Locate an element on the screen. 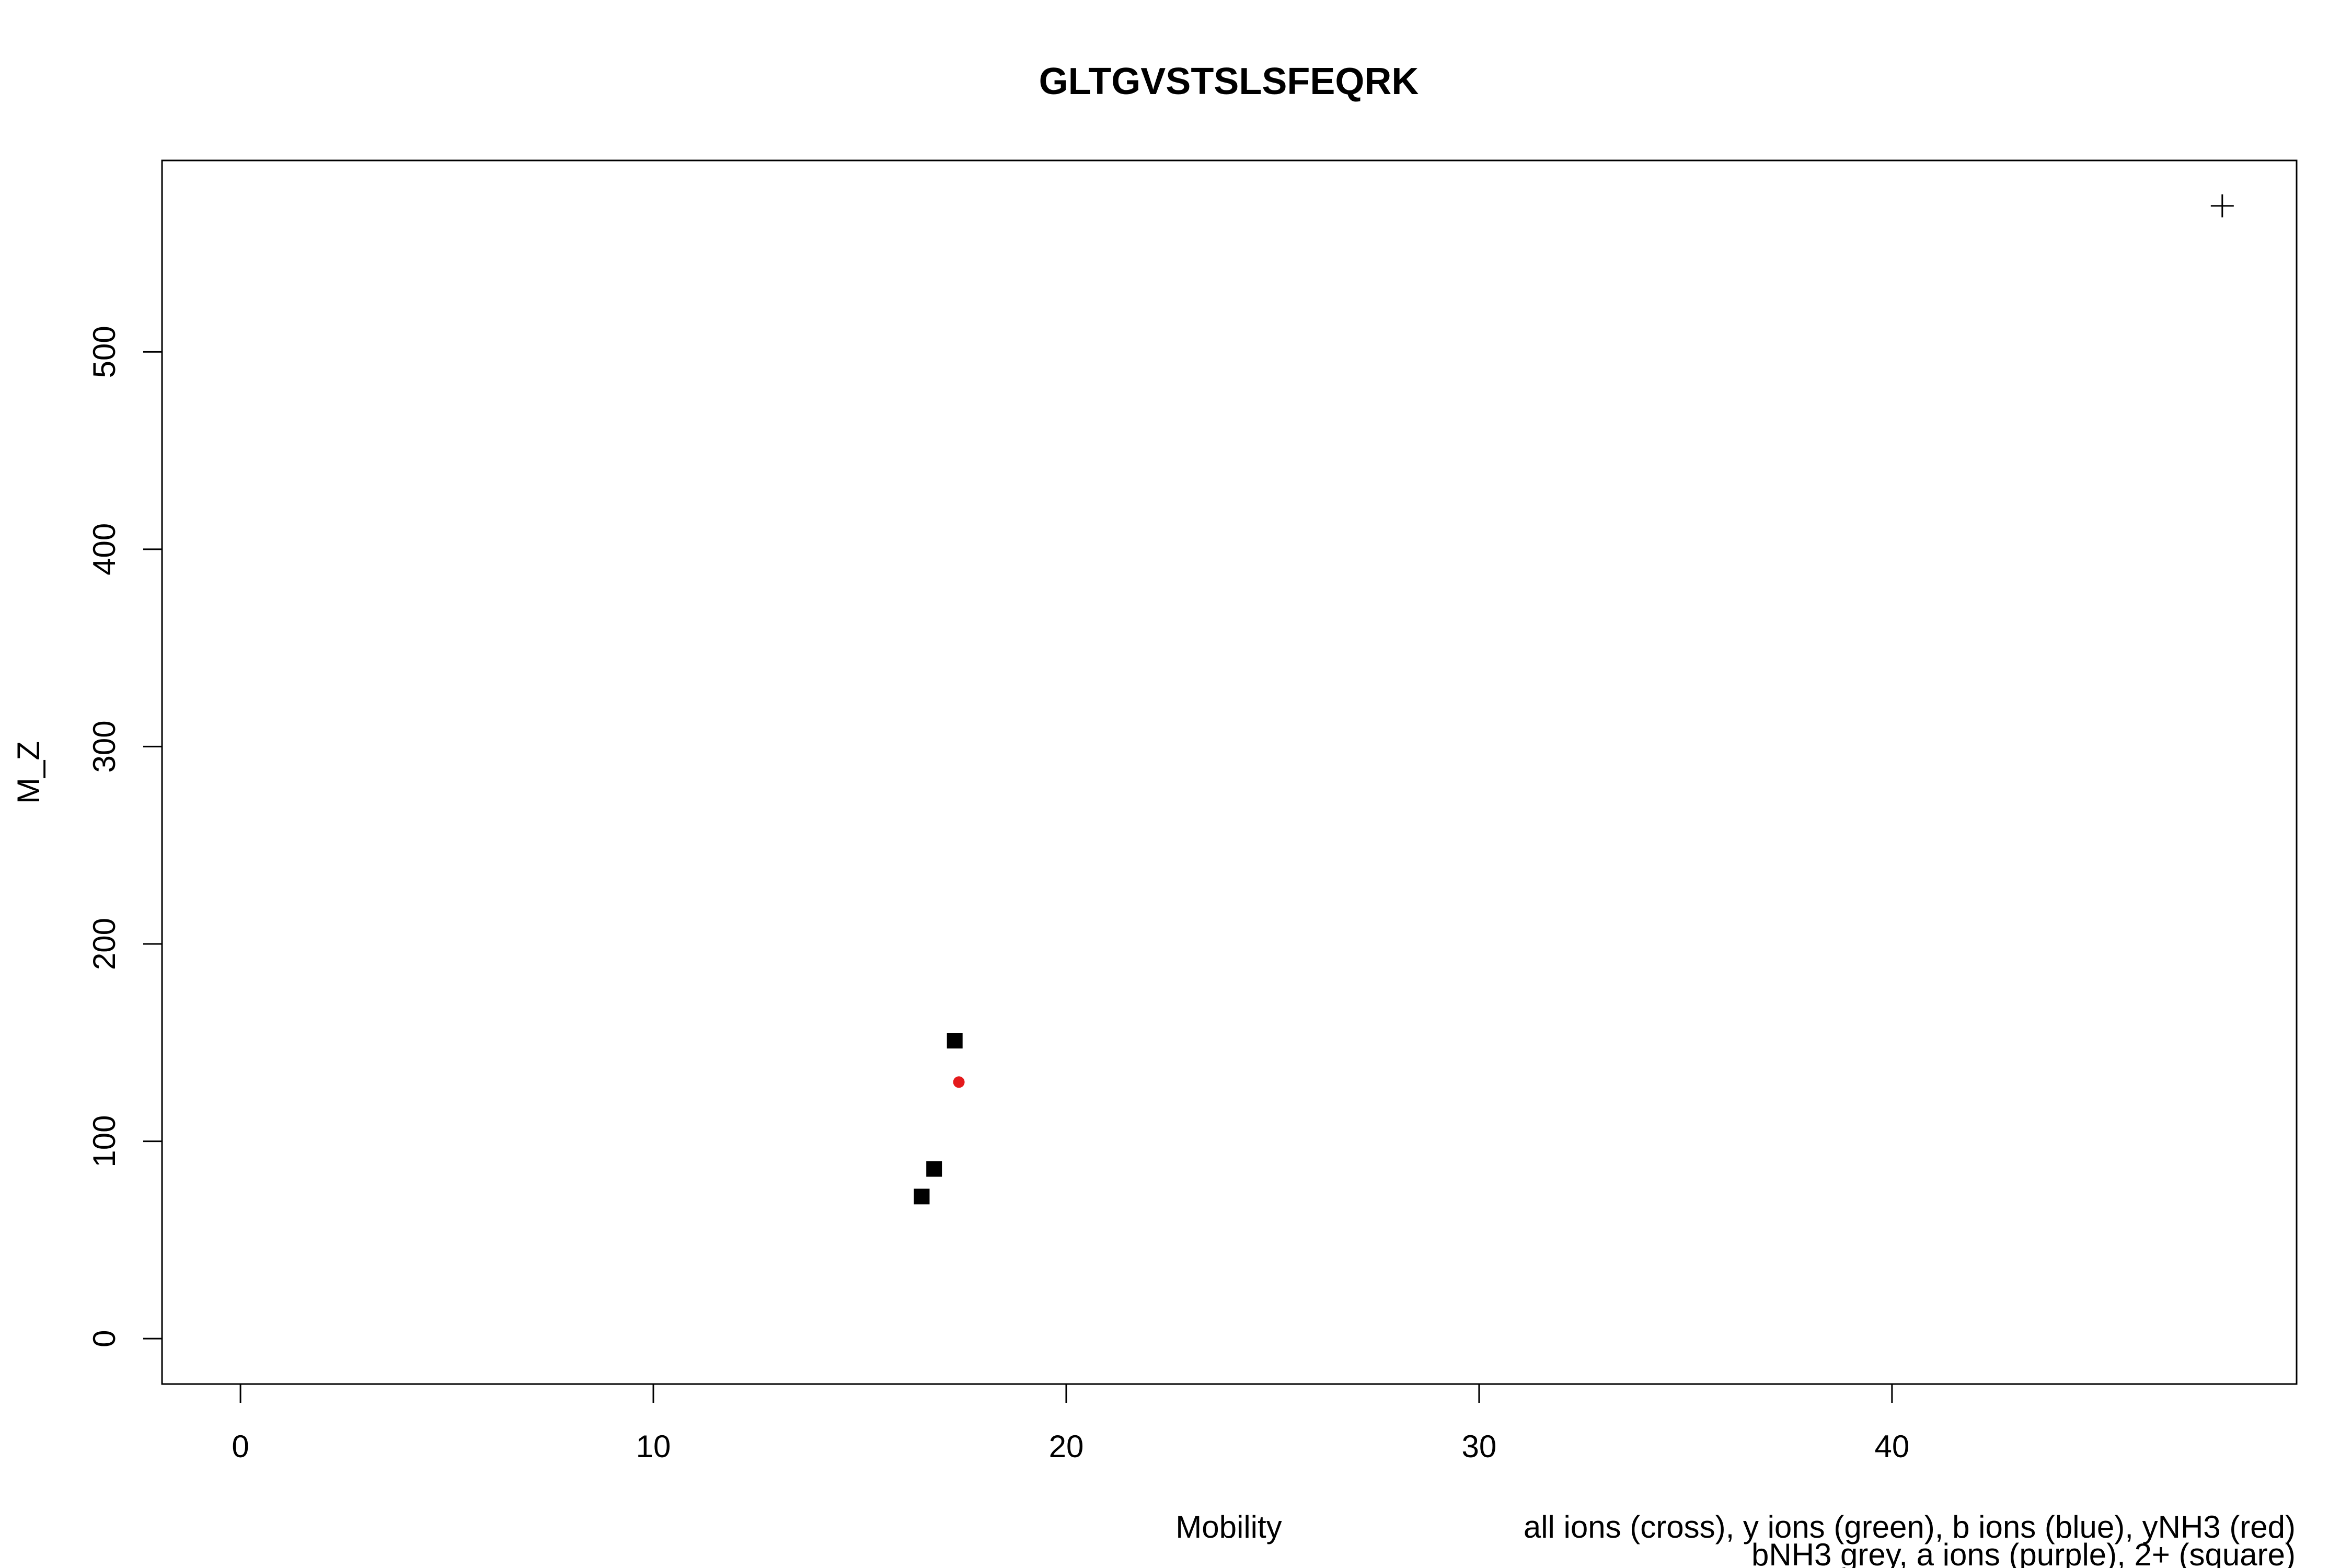  y-tick-label: 300 is located at coordinates (104, 746).